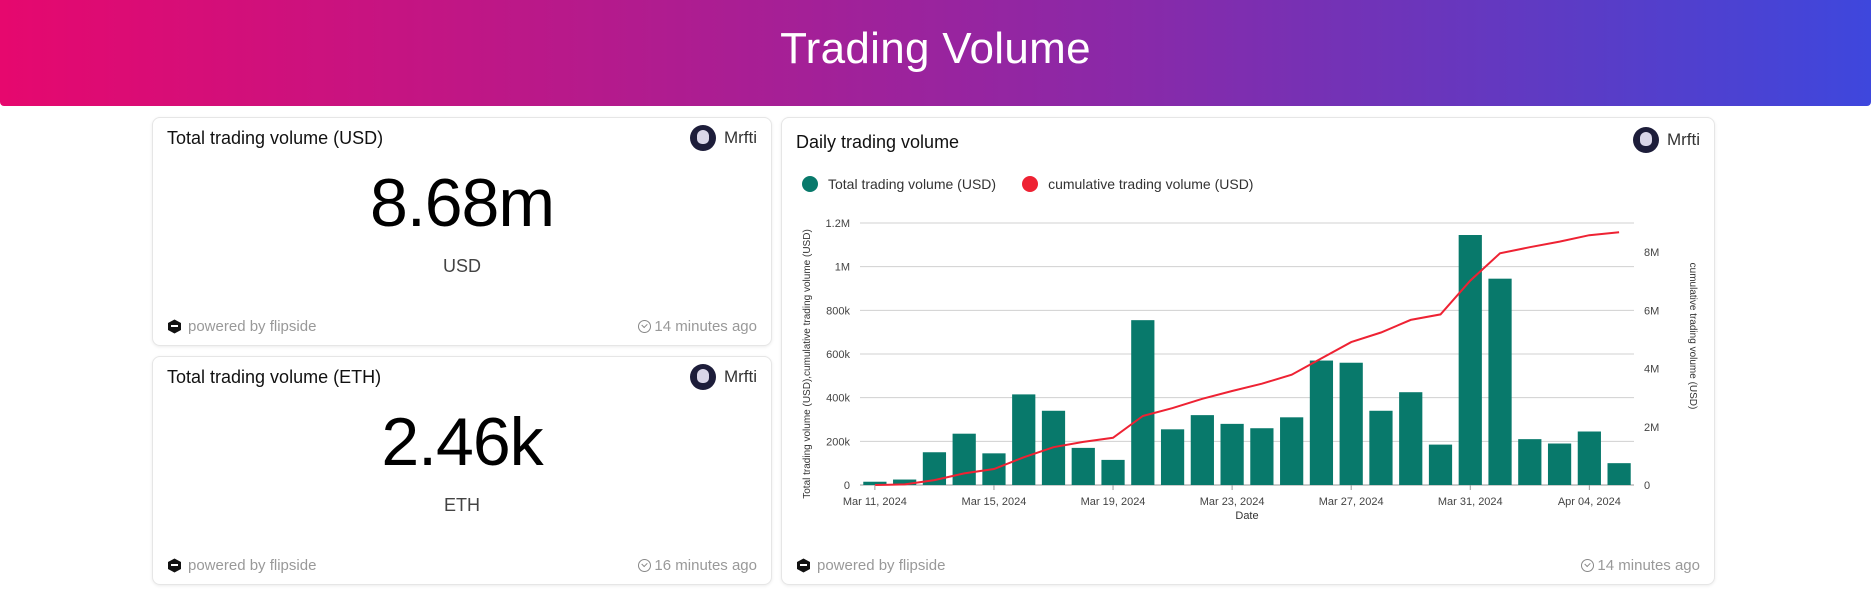 This screenshot has height=589, width=1871. What do you see at coordinates (462, 442) in the screenshot?
I see `metric-value: 2.46k` at bounding box center [462, 442].